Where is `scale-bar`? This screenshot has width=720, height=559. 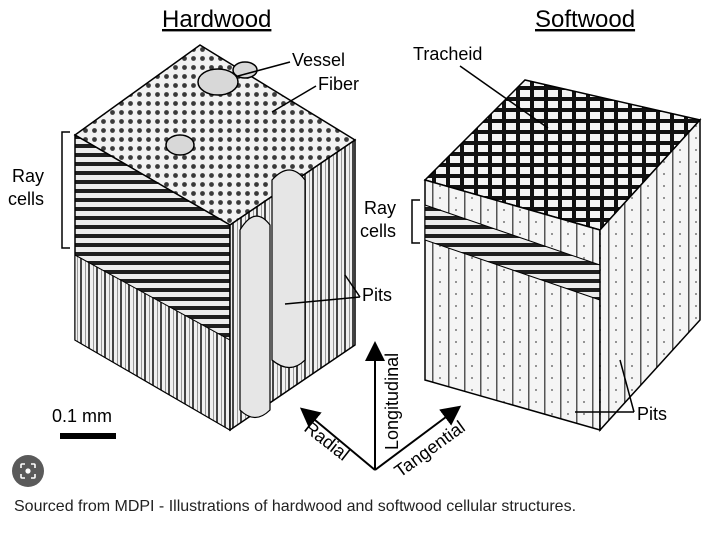 scale-bar is located at coordinates (88, 436).